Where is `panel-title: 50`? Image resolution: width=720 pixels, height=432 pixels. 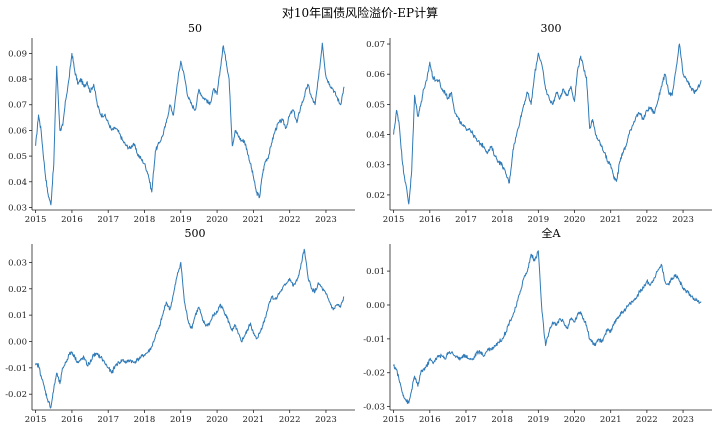
panel-title: 50 is located at coordinates (195, 28).